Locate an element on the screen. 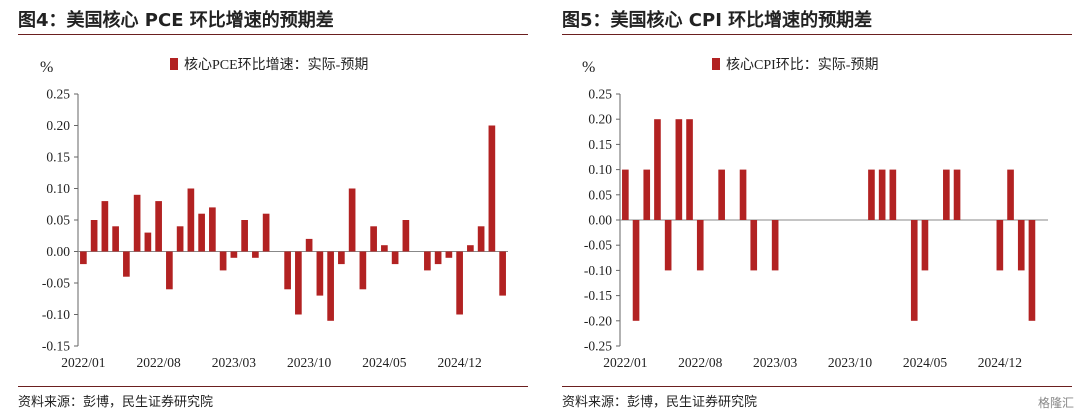  x-tick-label: 2023/03 is located at coordinates (234, 362).